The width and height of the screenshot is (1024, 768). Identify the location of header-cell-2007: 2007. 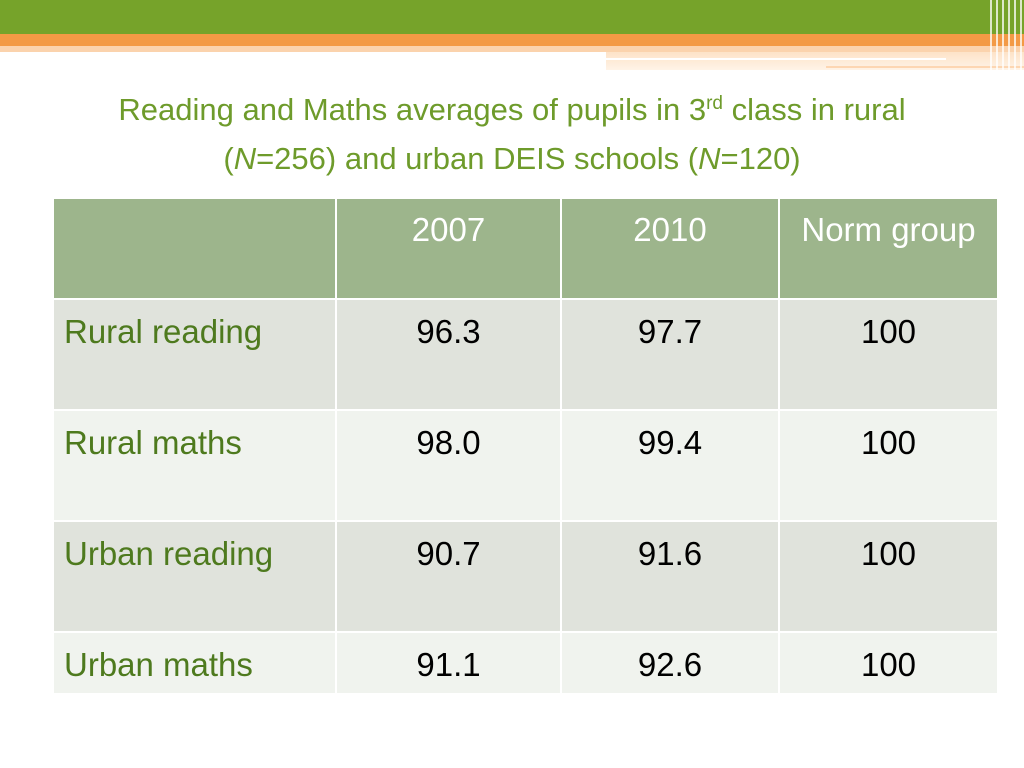
(448, 248).